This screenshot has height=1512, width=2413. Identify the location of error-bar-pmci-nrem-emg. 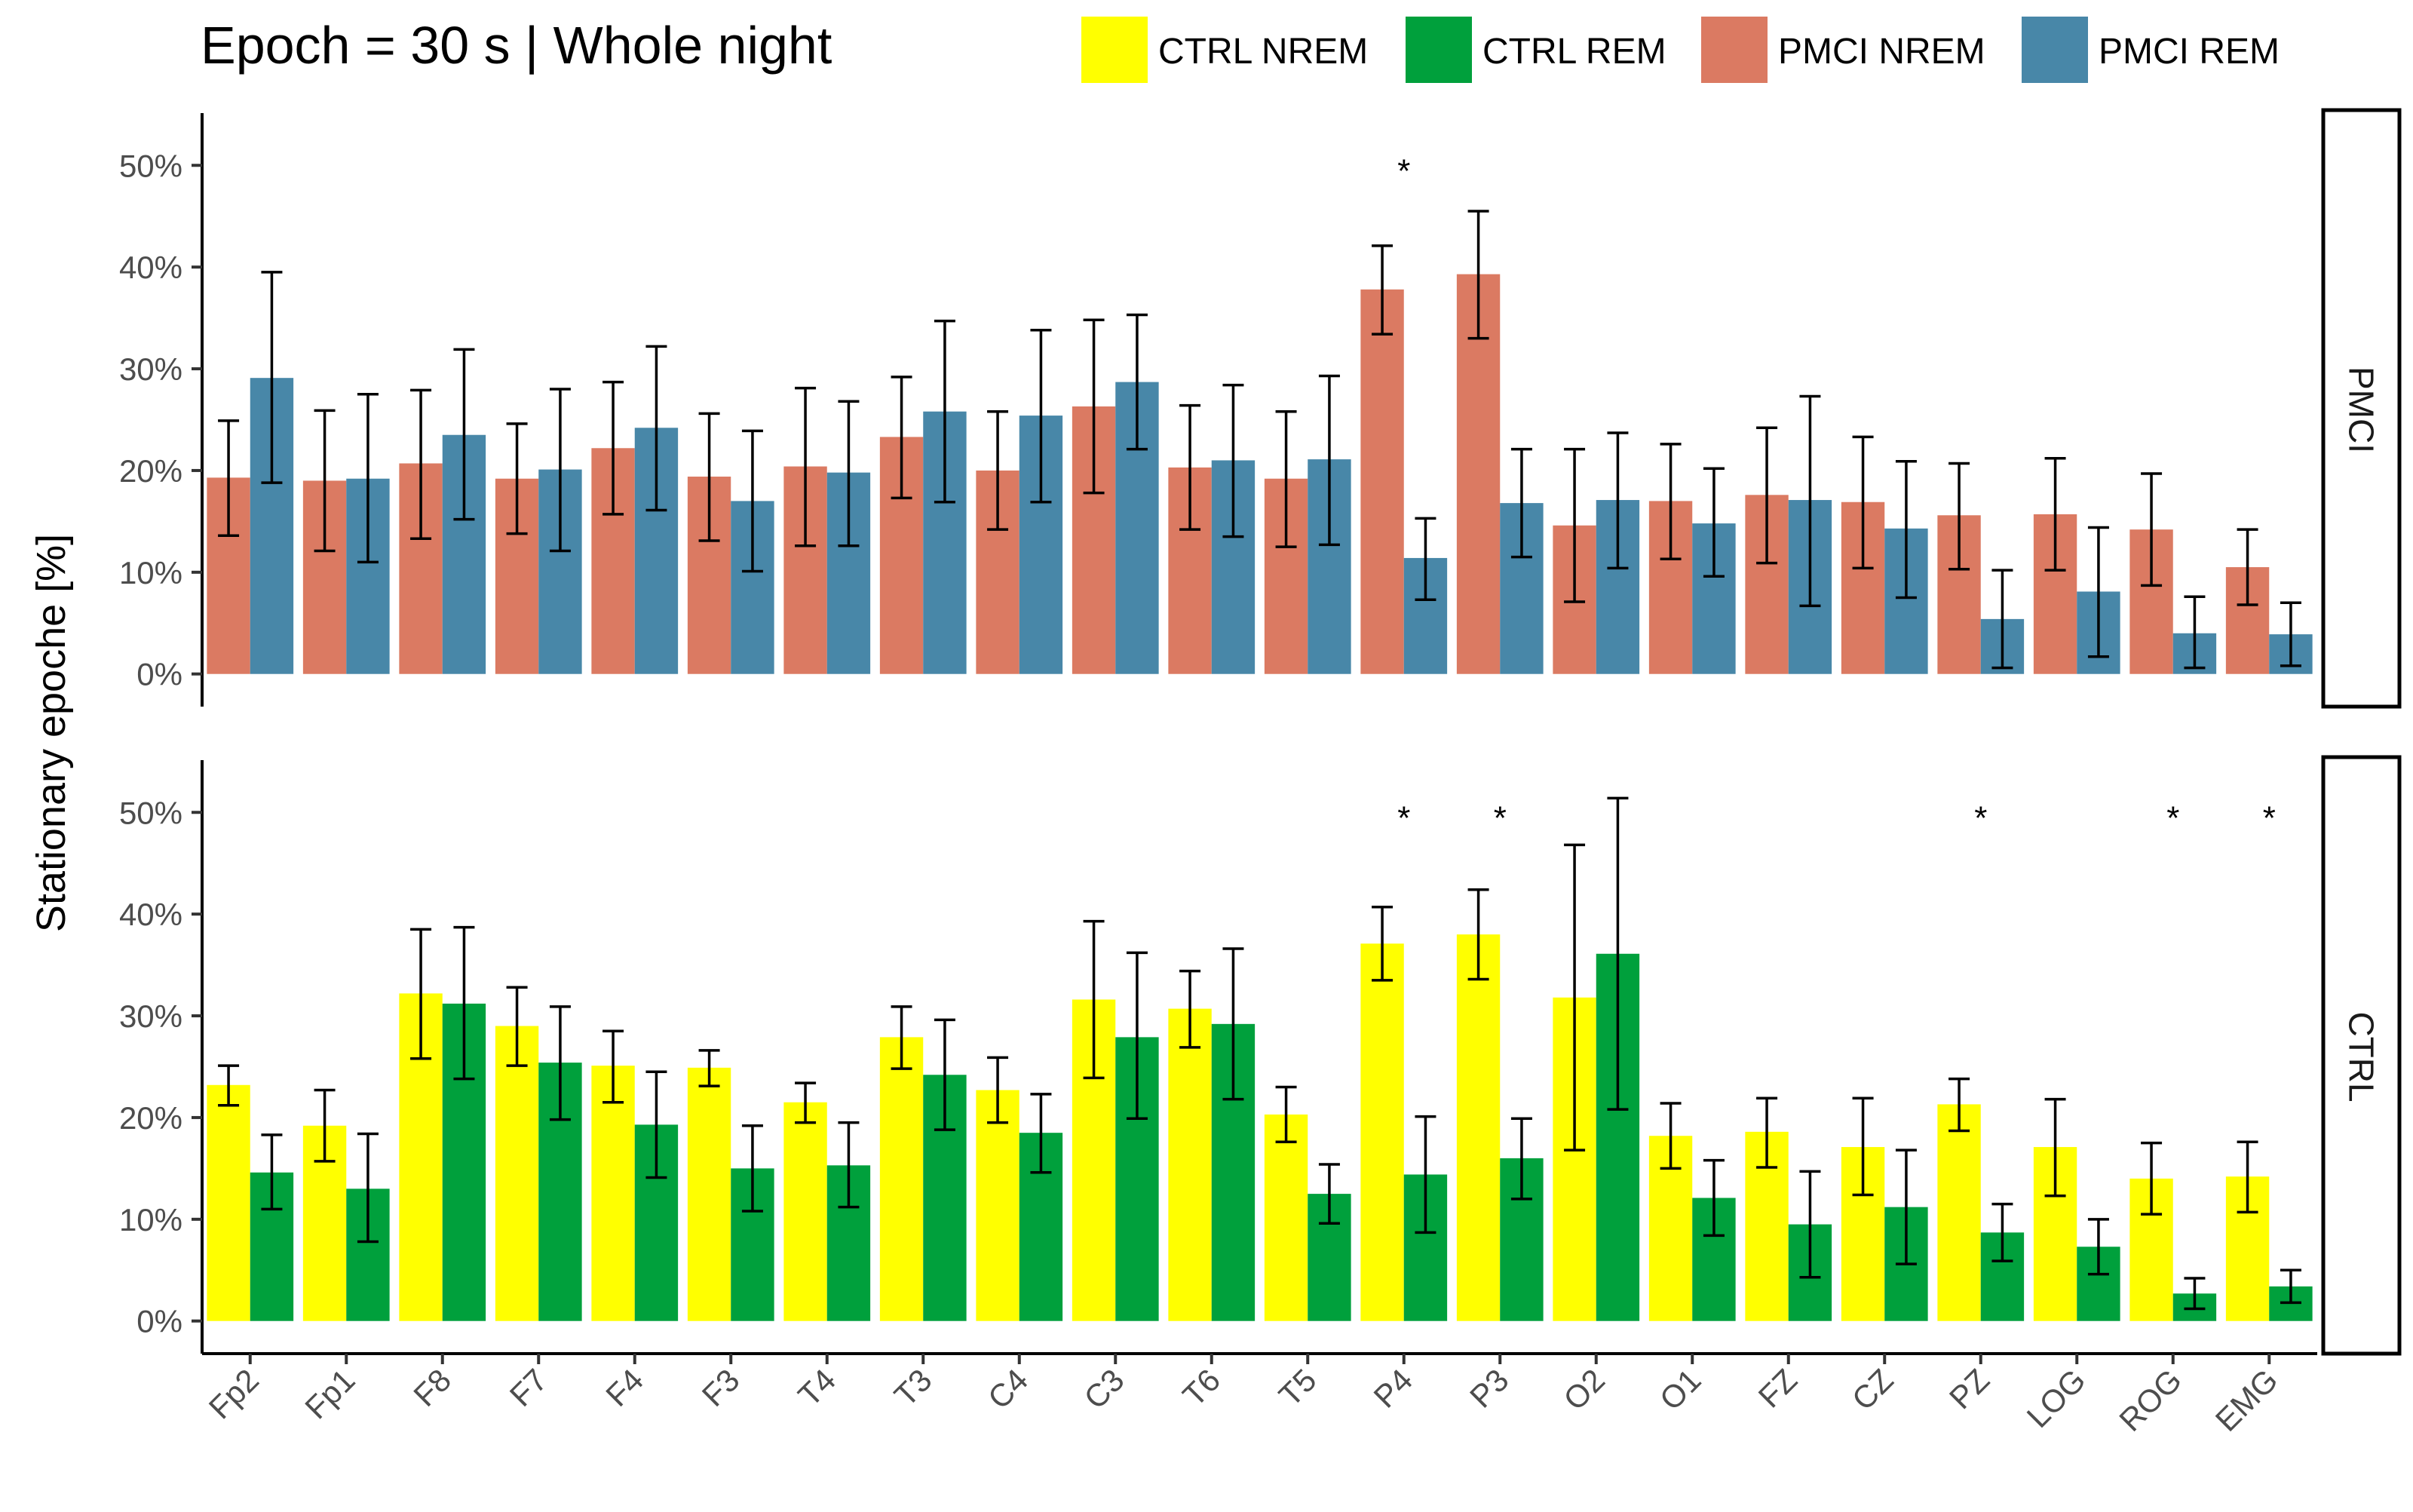
(2247, 567).